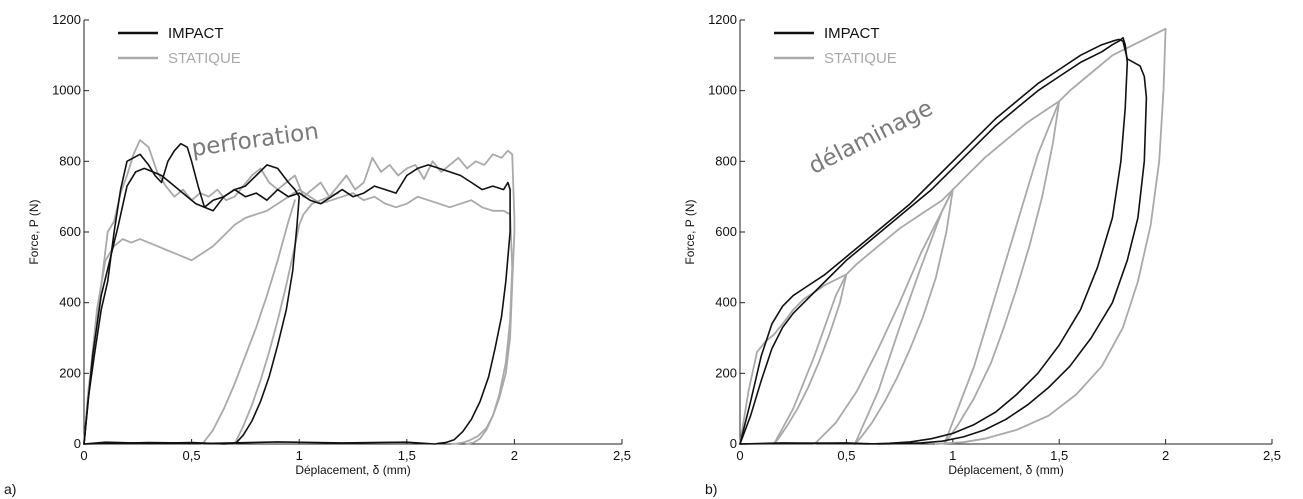  Describe the element at coordinates (711, 489) in the screenshot. I see `panel-label: b)` at that location.